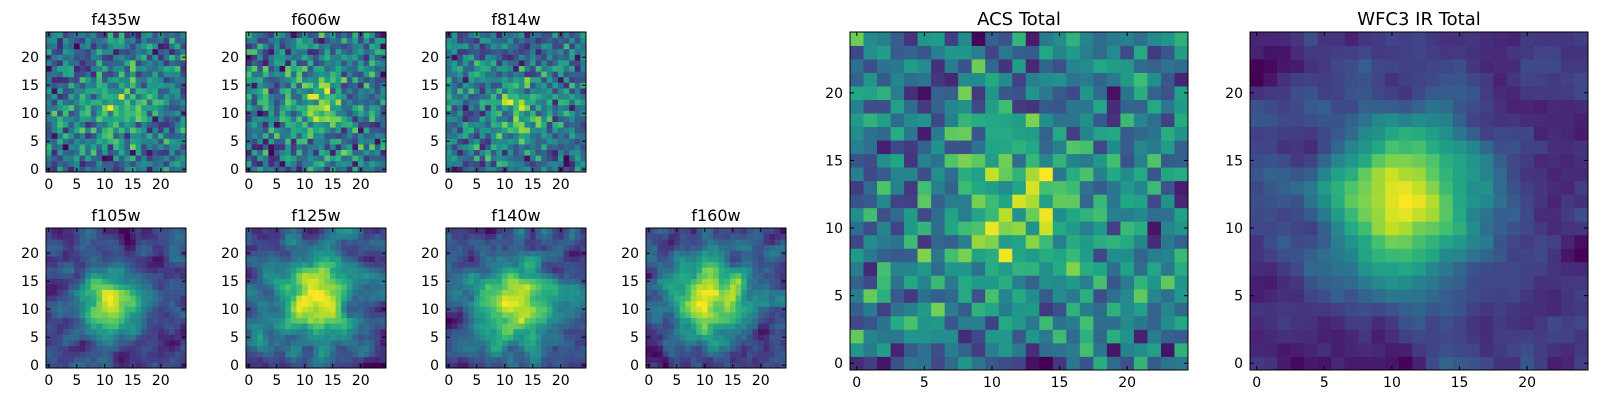  Describe the element at coordinates (430, 114) in the screenshot. I see `y-tick-label: 10` at that location.